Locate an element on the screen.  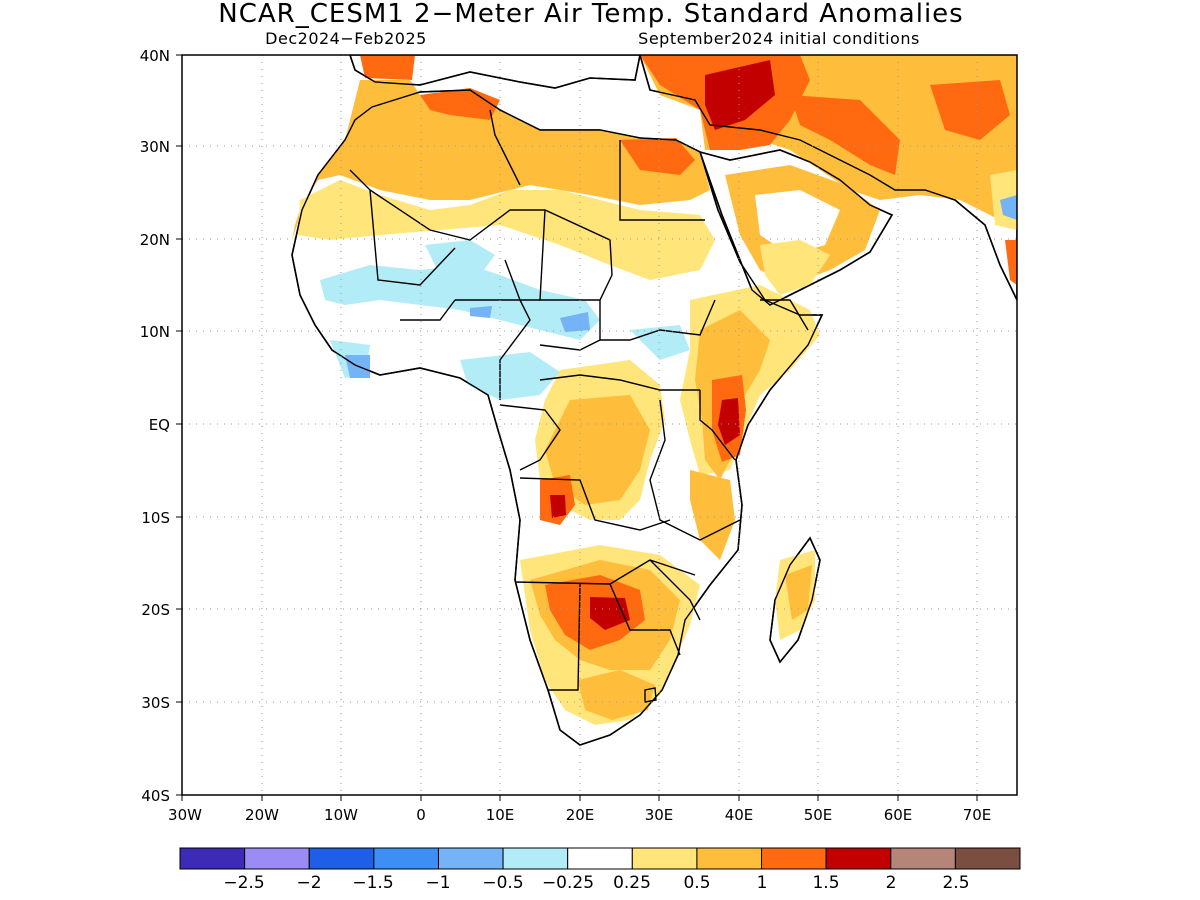
init-conditions-label: September2024 initial conditions is located at coordinates (779, 38).